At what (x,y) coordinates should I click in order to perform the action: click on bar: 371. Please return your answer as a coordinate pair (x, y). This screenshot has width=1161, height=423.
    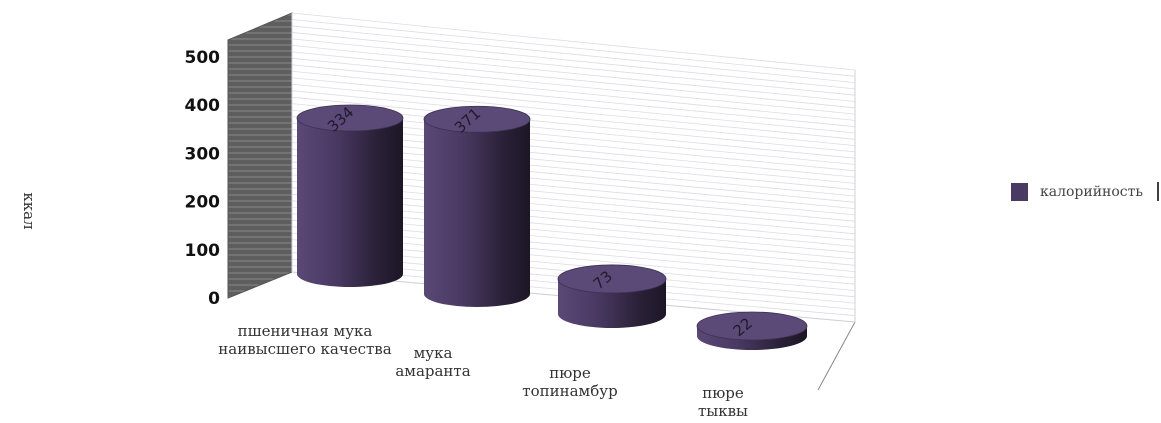
    Looking at the image, I should click on (477, 205).